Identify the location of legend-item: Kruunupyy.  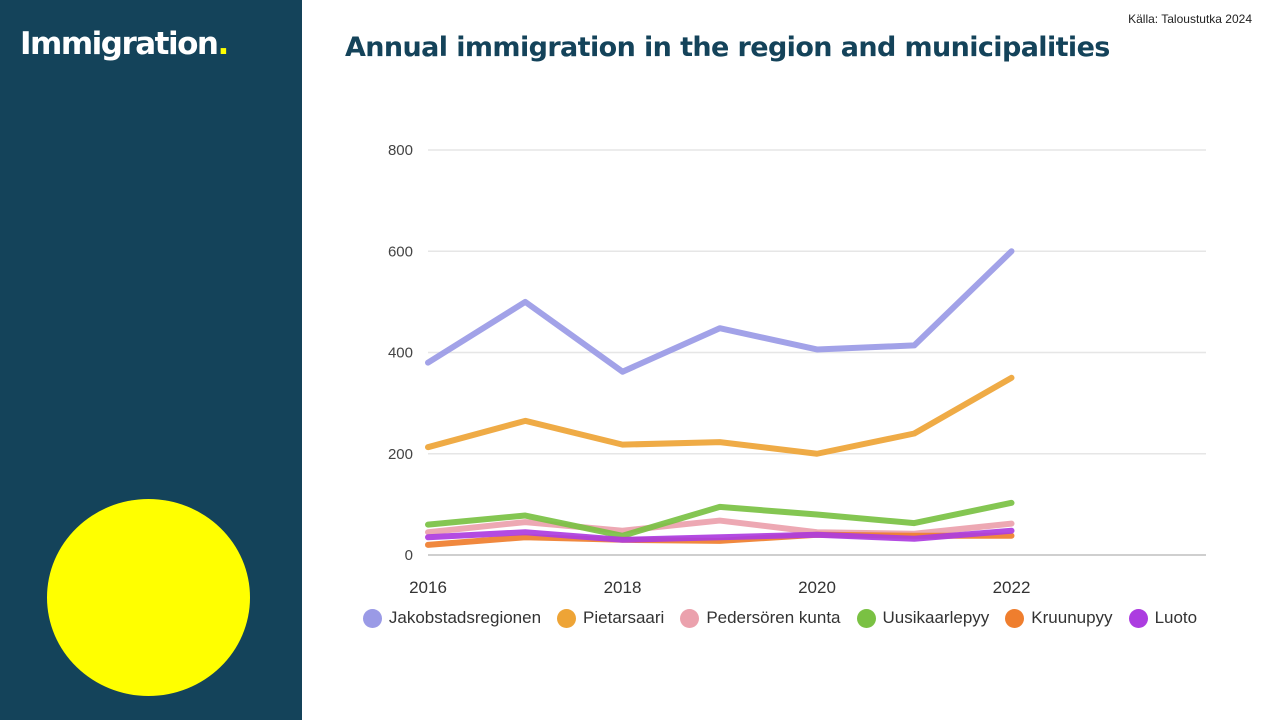
(1059, 618).